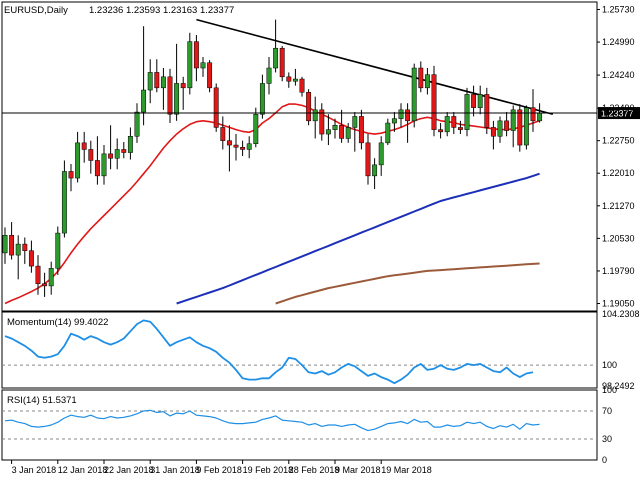  What do you see at coordinates (375, 67) in the screenshot?
I see `trendline-layer` at bounding box center [375, 67].